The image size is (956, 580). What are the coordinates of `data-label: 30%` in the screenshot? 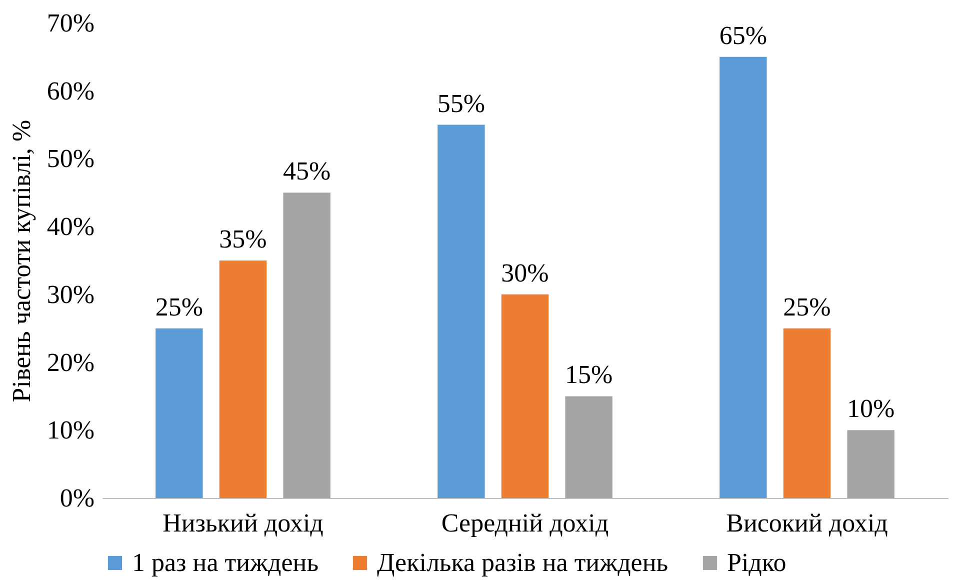 It's located at (525, 273).